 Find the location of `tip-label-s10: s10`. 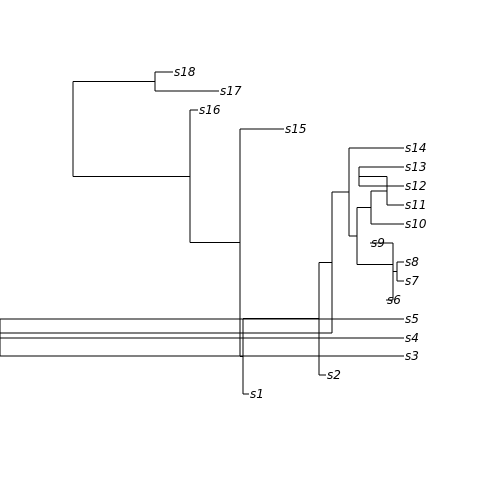

tip-label-s10: s10 is located at coordinates (416, 224).